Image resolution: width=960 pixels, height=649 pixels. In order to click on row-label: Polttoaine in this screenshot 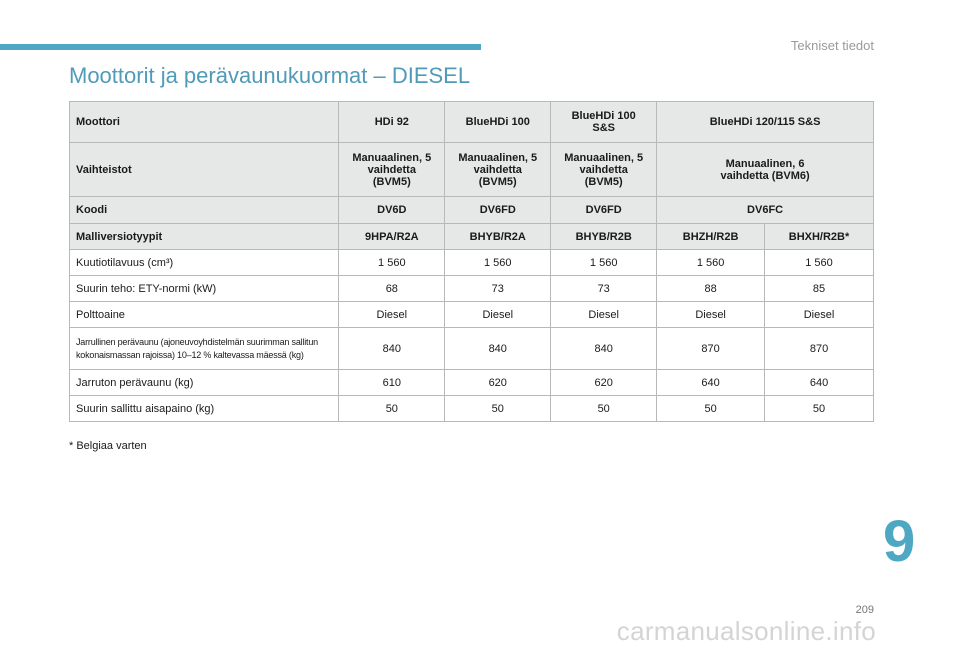, I will do `click(204, 314)`.